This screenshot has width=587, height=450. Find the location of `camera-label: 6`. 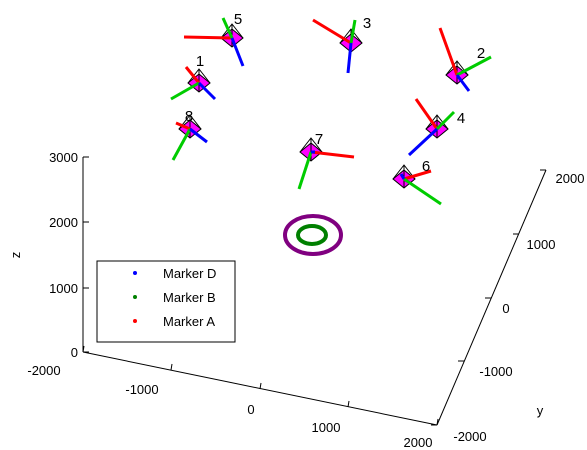

camera-label: 6 is located at coordinates (426, 166).